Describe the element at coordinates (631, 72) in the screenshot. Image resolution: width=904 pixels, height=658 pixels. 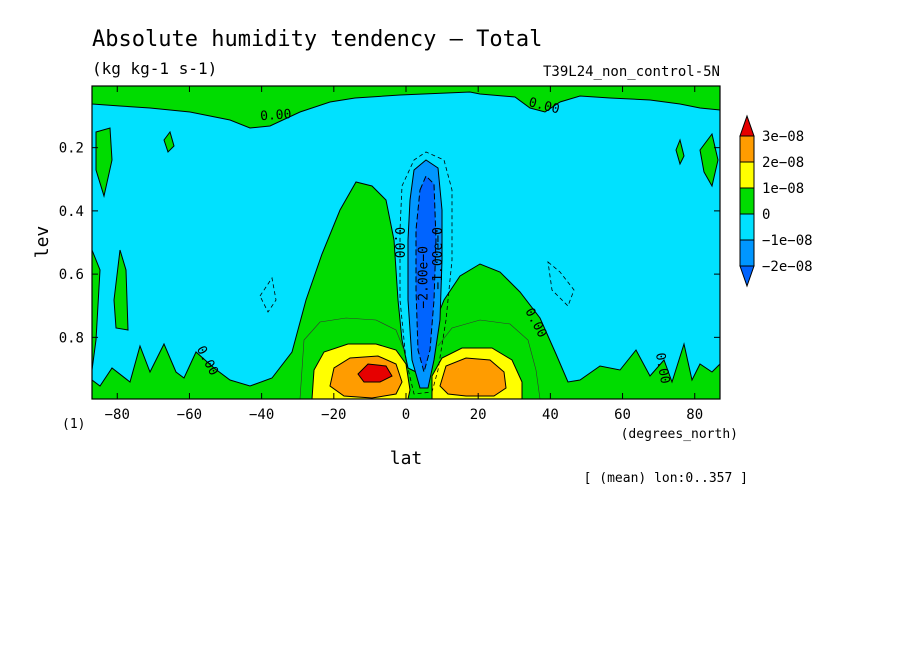
I see `experiment-label: T39L24_non_control-5N` at that location.